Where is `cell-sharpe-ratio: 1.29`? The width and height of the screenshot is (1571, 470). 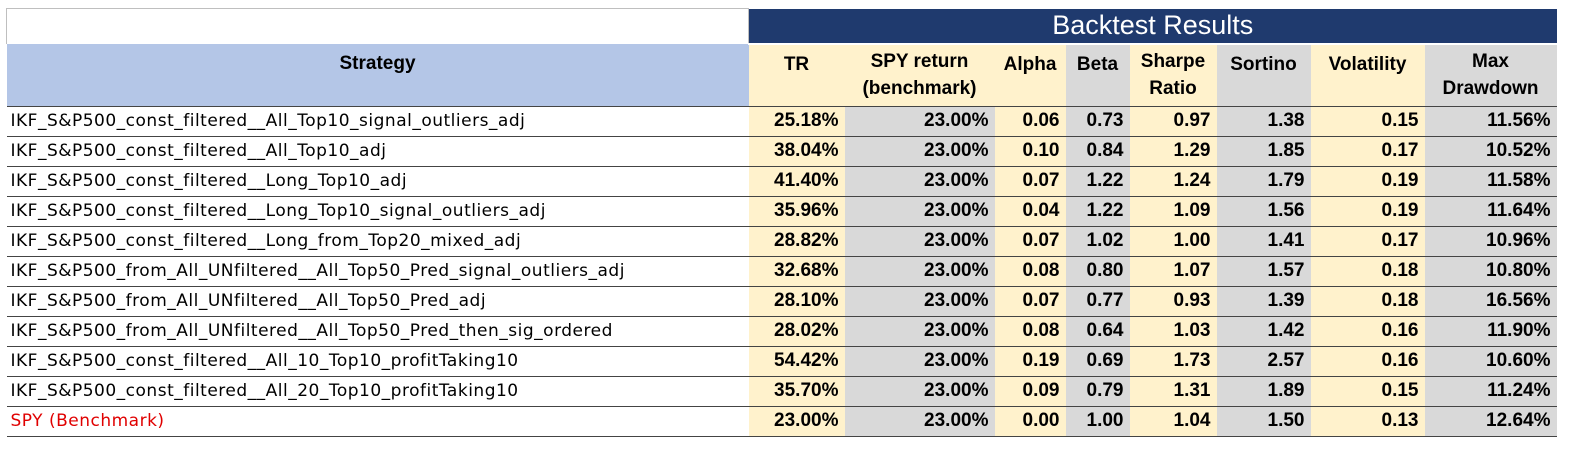 cell-sharpe-ratio: 1.29 is located at coordinates (1173, 150).